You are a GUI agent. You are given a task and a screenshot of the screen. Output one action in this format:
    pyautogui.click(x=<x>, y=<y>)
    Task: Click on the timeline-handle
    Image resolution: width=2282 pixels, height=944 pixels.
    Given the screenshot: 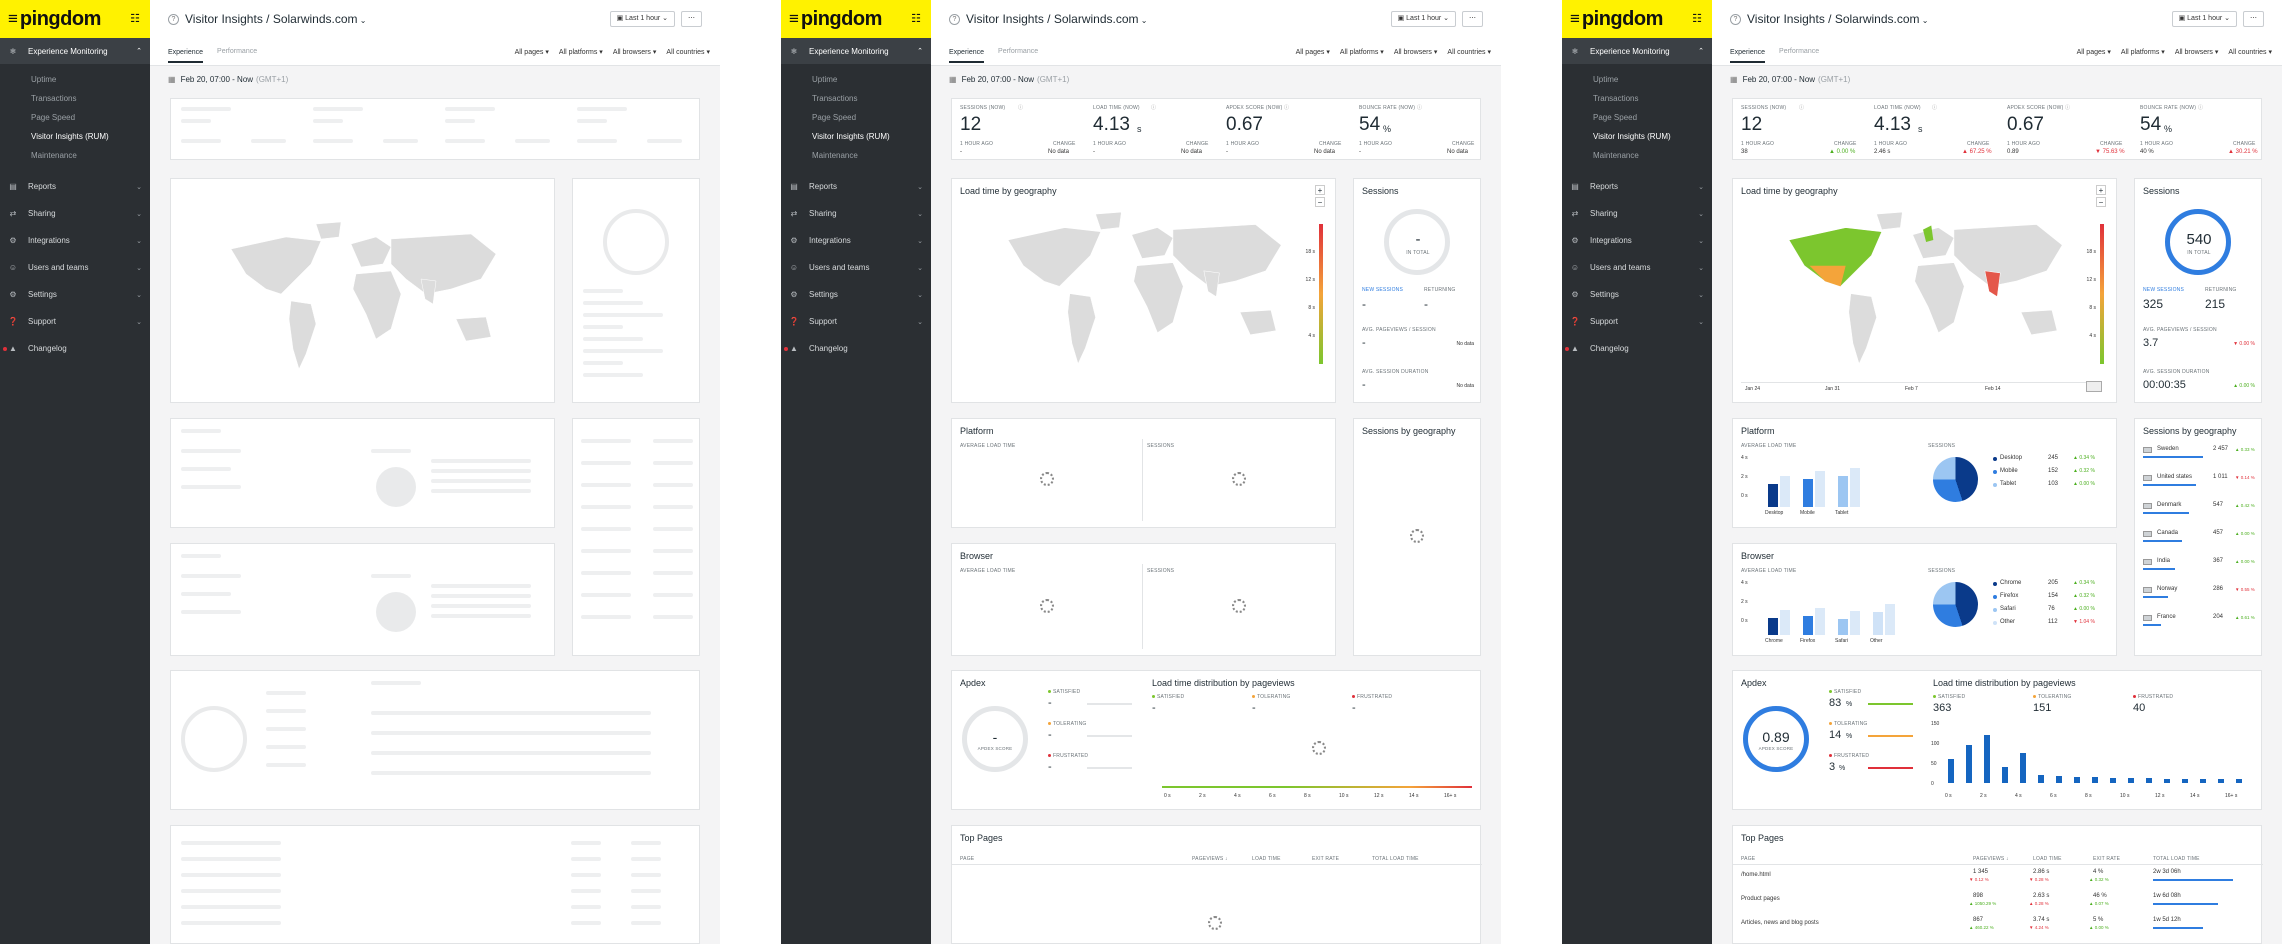 What is the action you would take?
    pyautogui.click(x=2094, y=386)
    